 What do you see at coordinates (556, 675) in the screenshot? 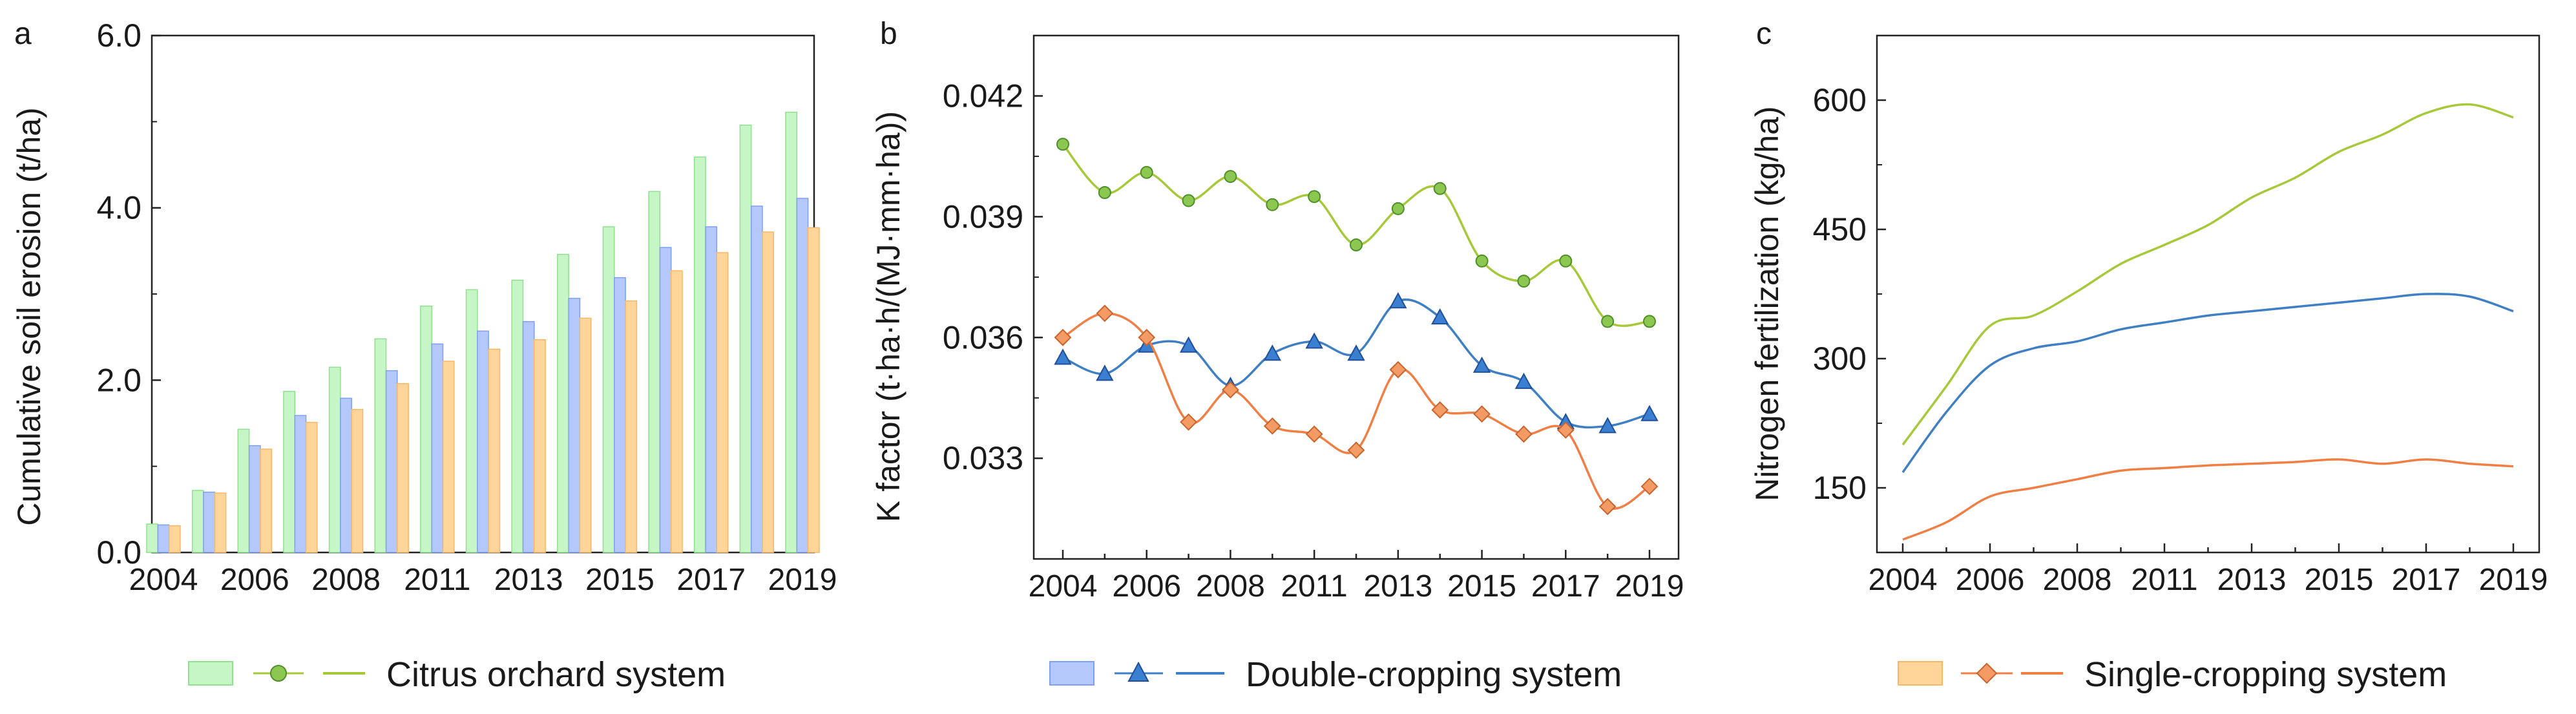
I see `legend-citrus-label: Citrus orchard system` at bounding box center [556, 675].